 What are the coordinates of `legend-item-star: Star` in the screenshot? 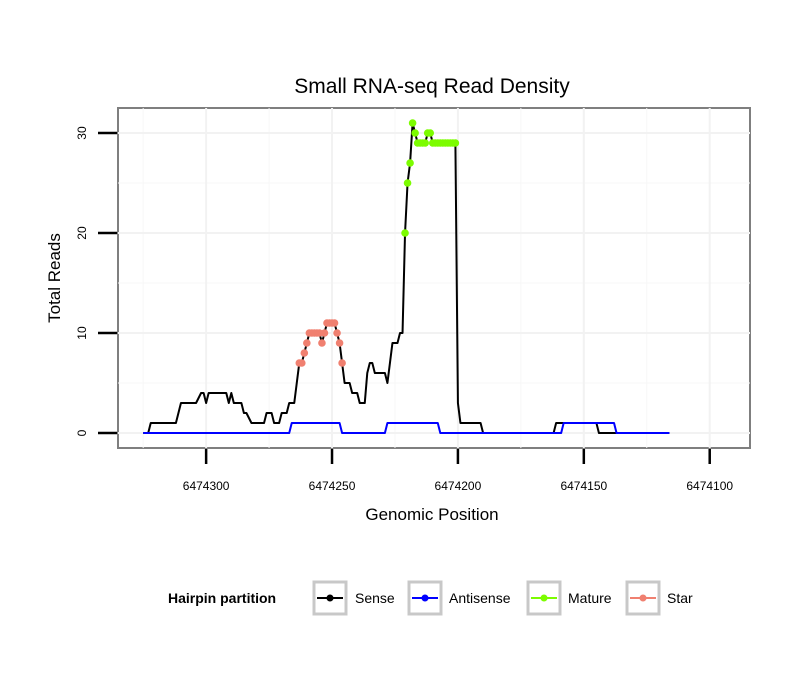 It's located at (659, 598).